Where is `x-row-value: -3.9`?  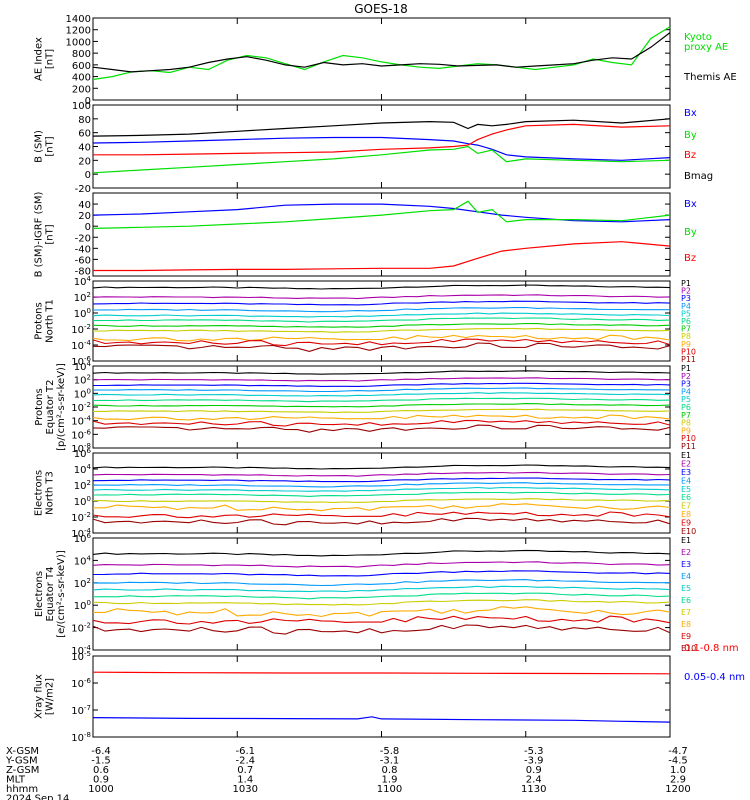 x-row-value: -3.9 is located at coordinates (534, 761).